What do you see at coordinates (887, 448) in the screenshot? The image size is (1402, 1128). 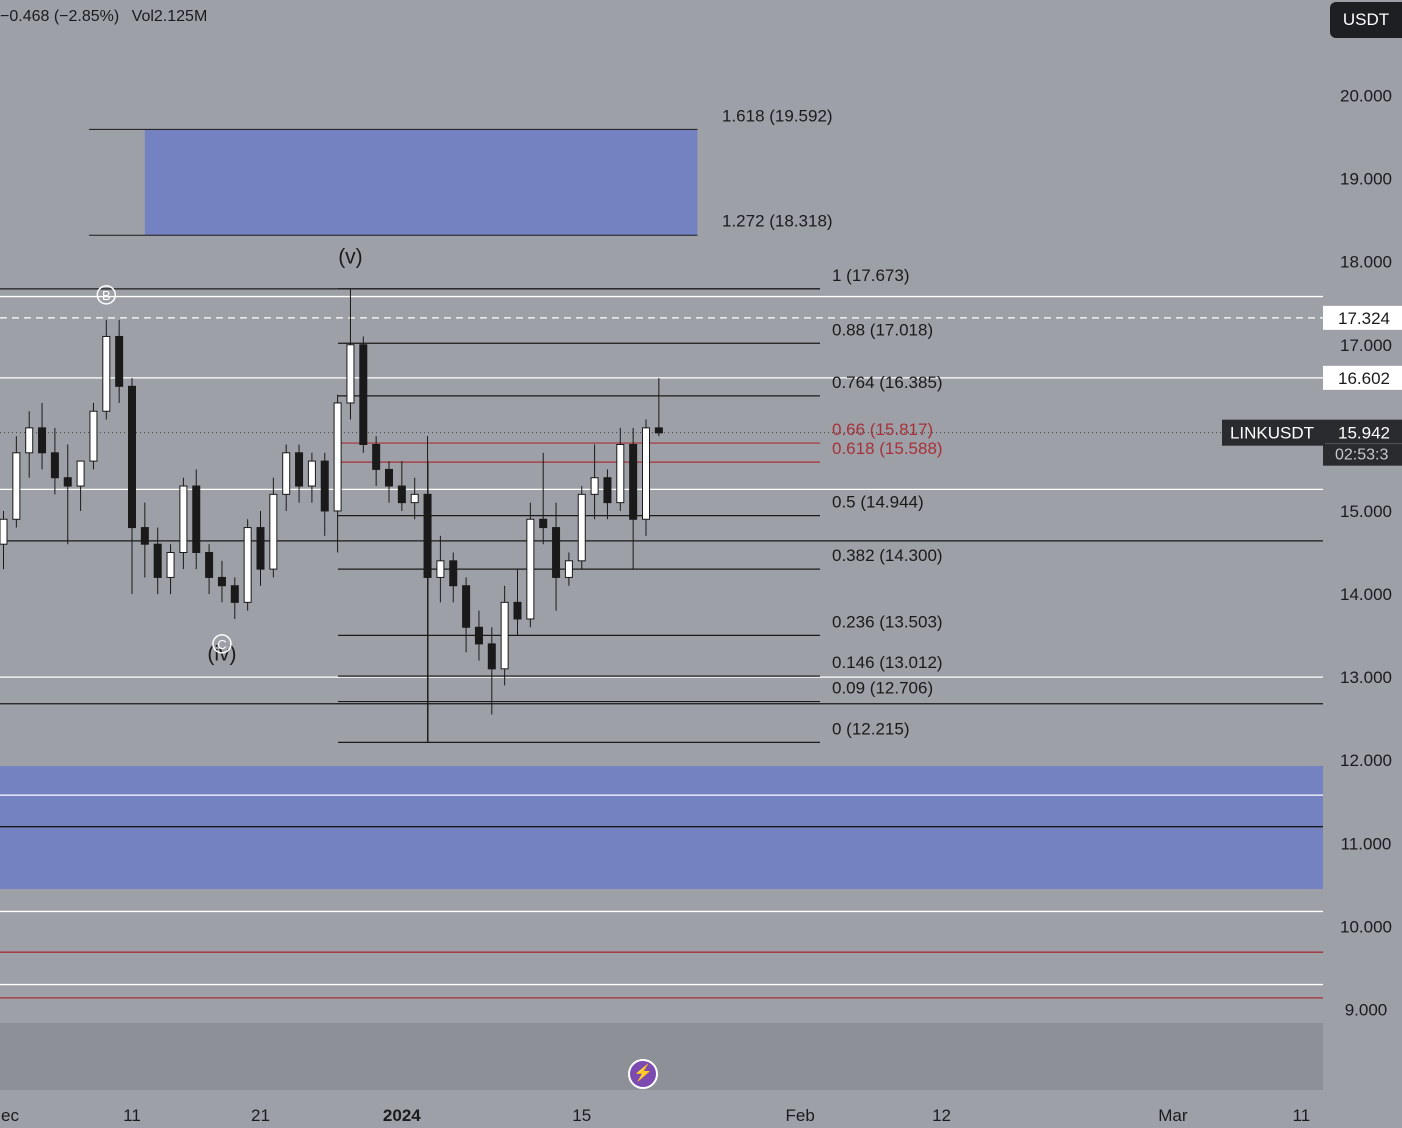 I see `fib-level-label: 0.618 (15.588)` at bounding box center [887, 448].